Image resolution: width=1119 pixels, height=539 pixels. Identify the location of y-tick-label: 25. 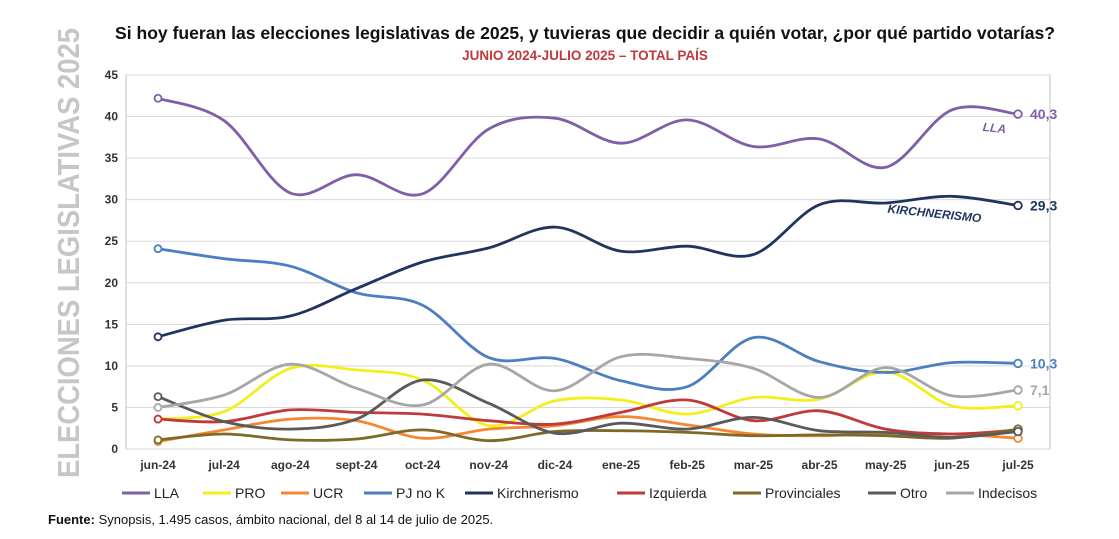
(112, 241).